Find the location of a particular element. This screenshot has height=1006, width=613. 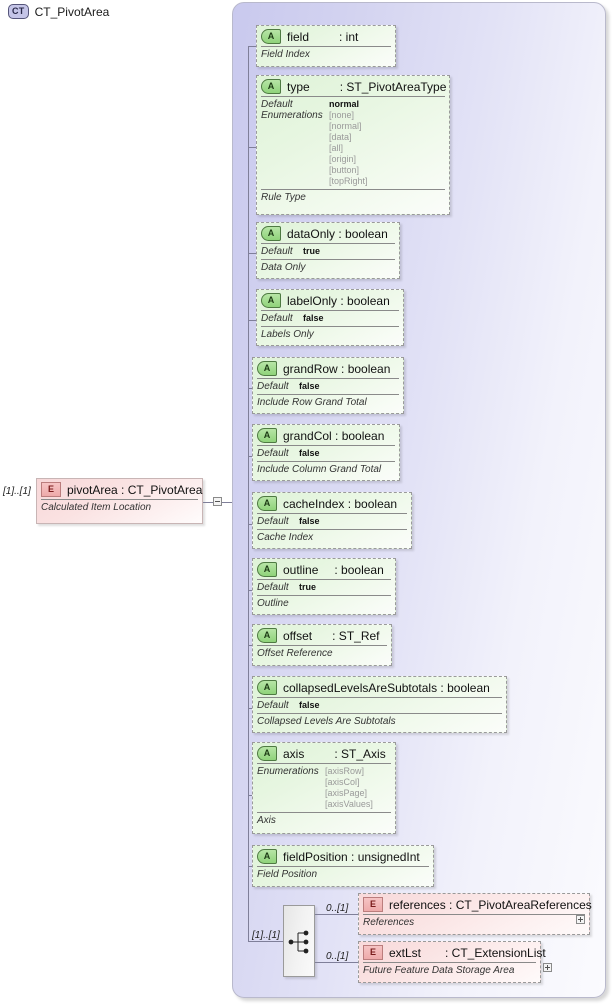

attribute-rules-collapsedlevels: Default false is located at coordinates (379, 705).